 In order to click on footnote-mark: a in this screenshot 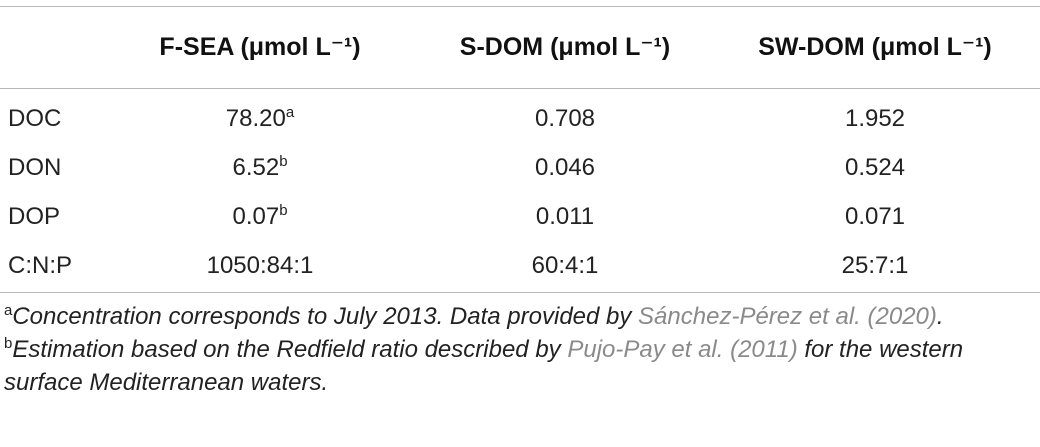, I will do `click(290, 112)`.